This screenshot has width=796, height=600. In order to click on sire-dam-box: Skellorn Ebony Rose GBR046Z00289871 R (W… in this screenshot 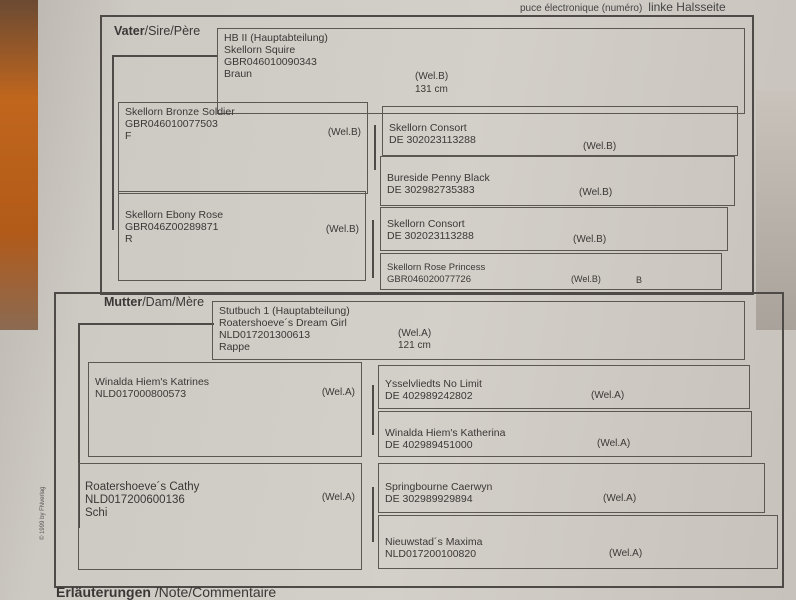, I will do `click(242, 236)`.